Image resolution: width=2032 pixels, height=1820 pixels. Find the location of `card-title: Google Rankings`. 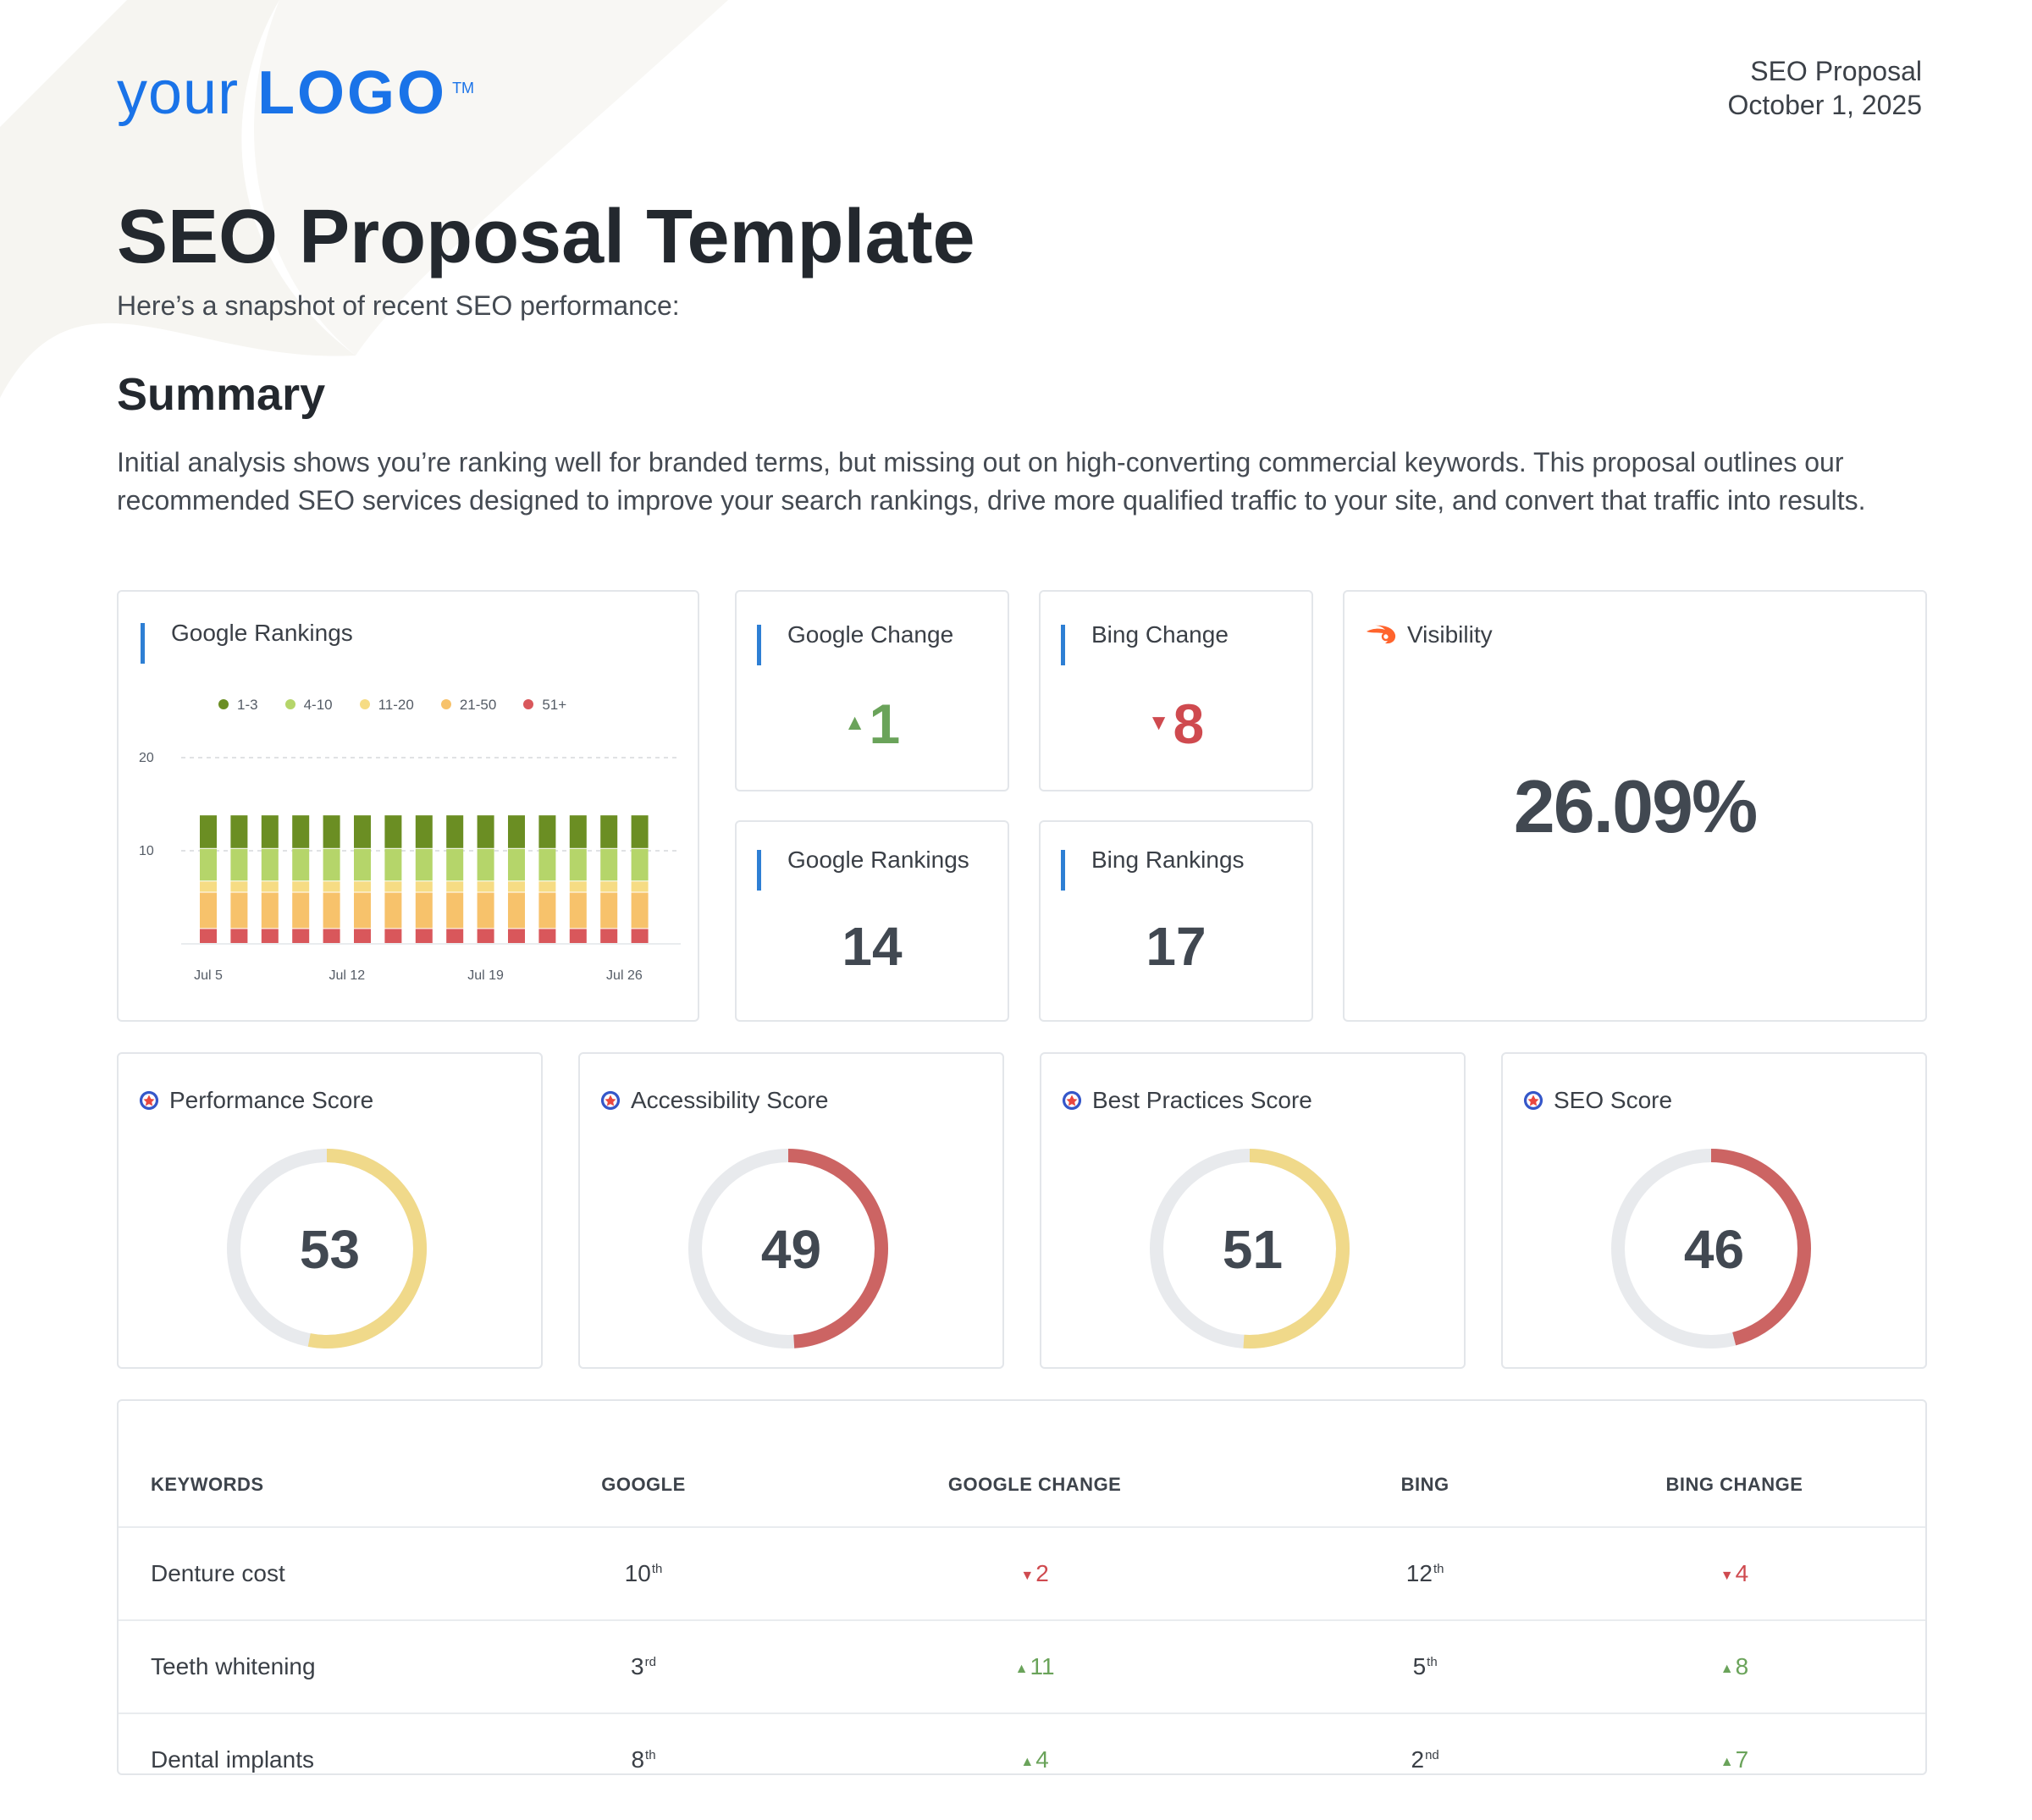

card-title: Google Rankings is located at coordinates (247, 642).